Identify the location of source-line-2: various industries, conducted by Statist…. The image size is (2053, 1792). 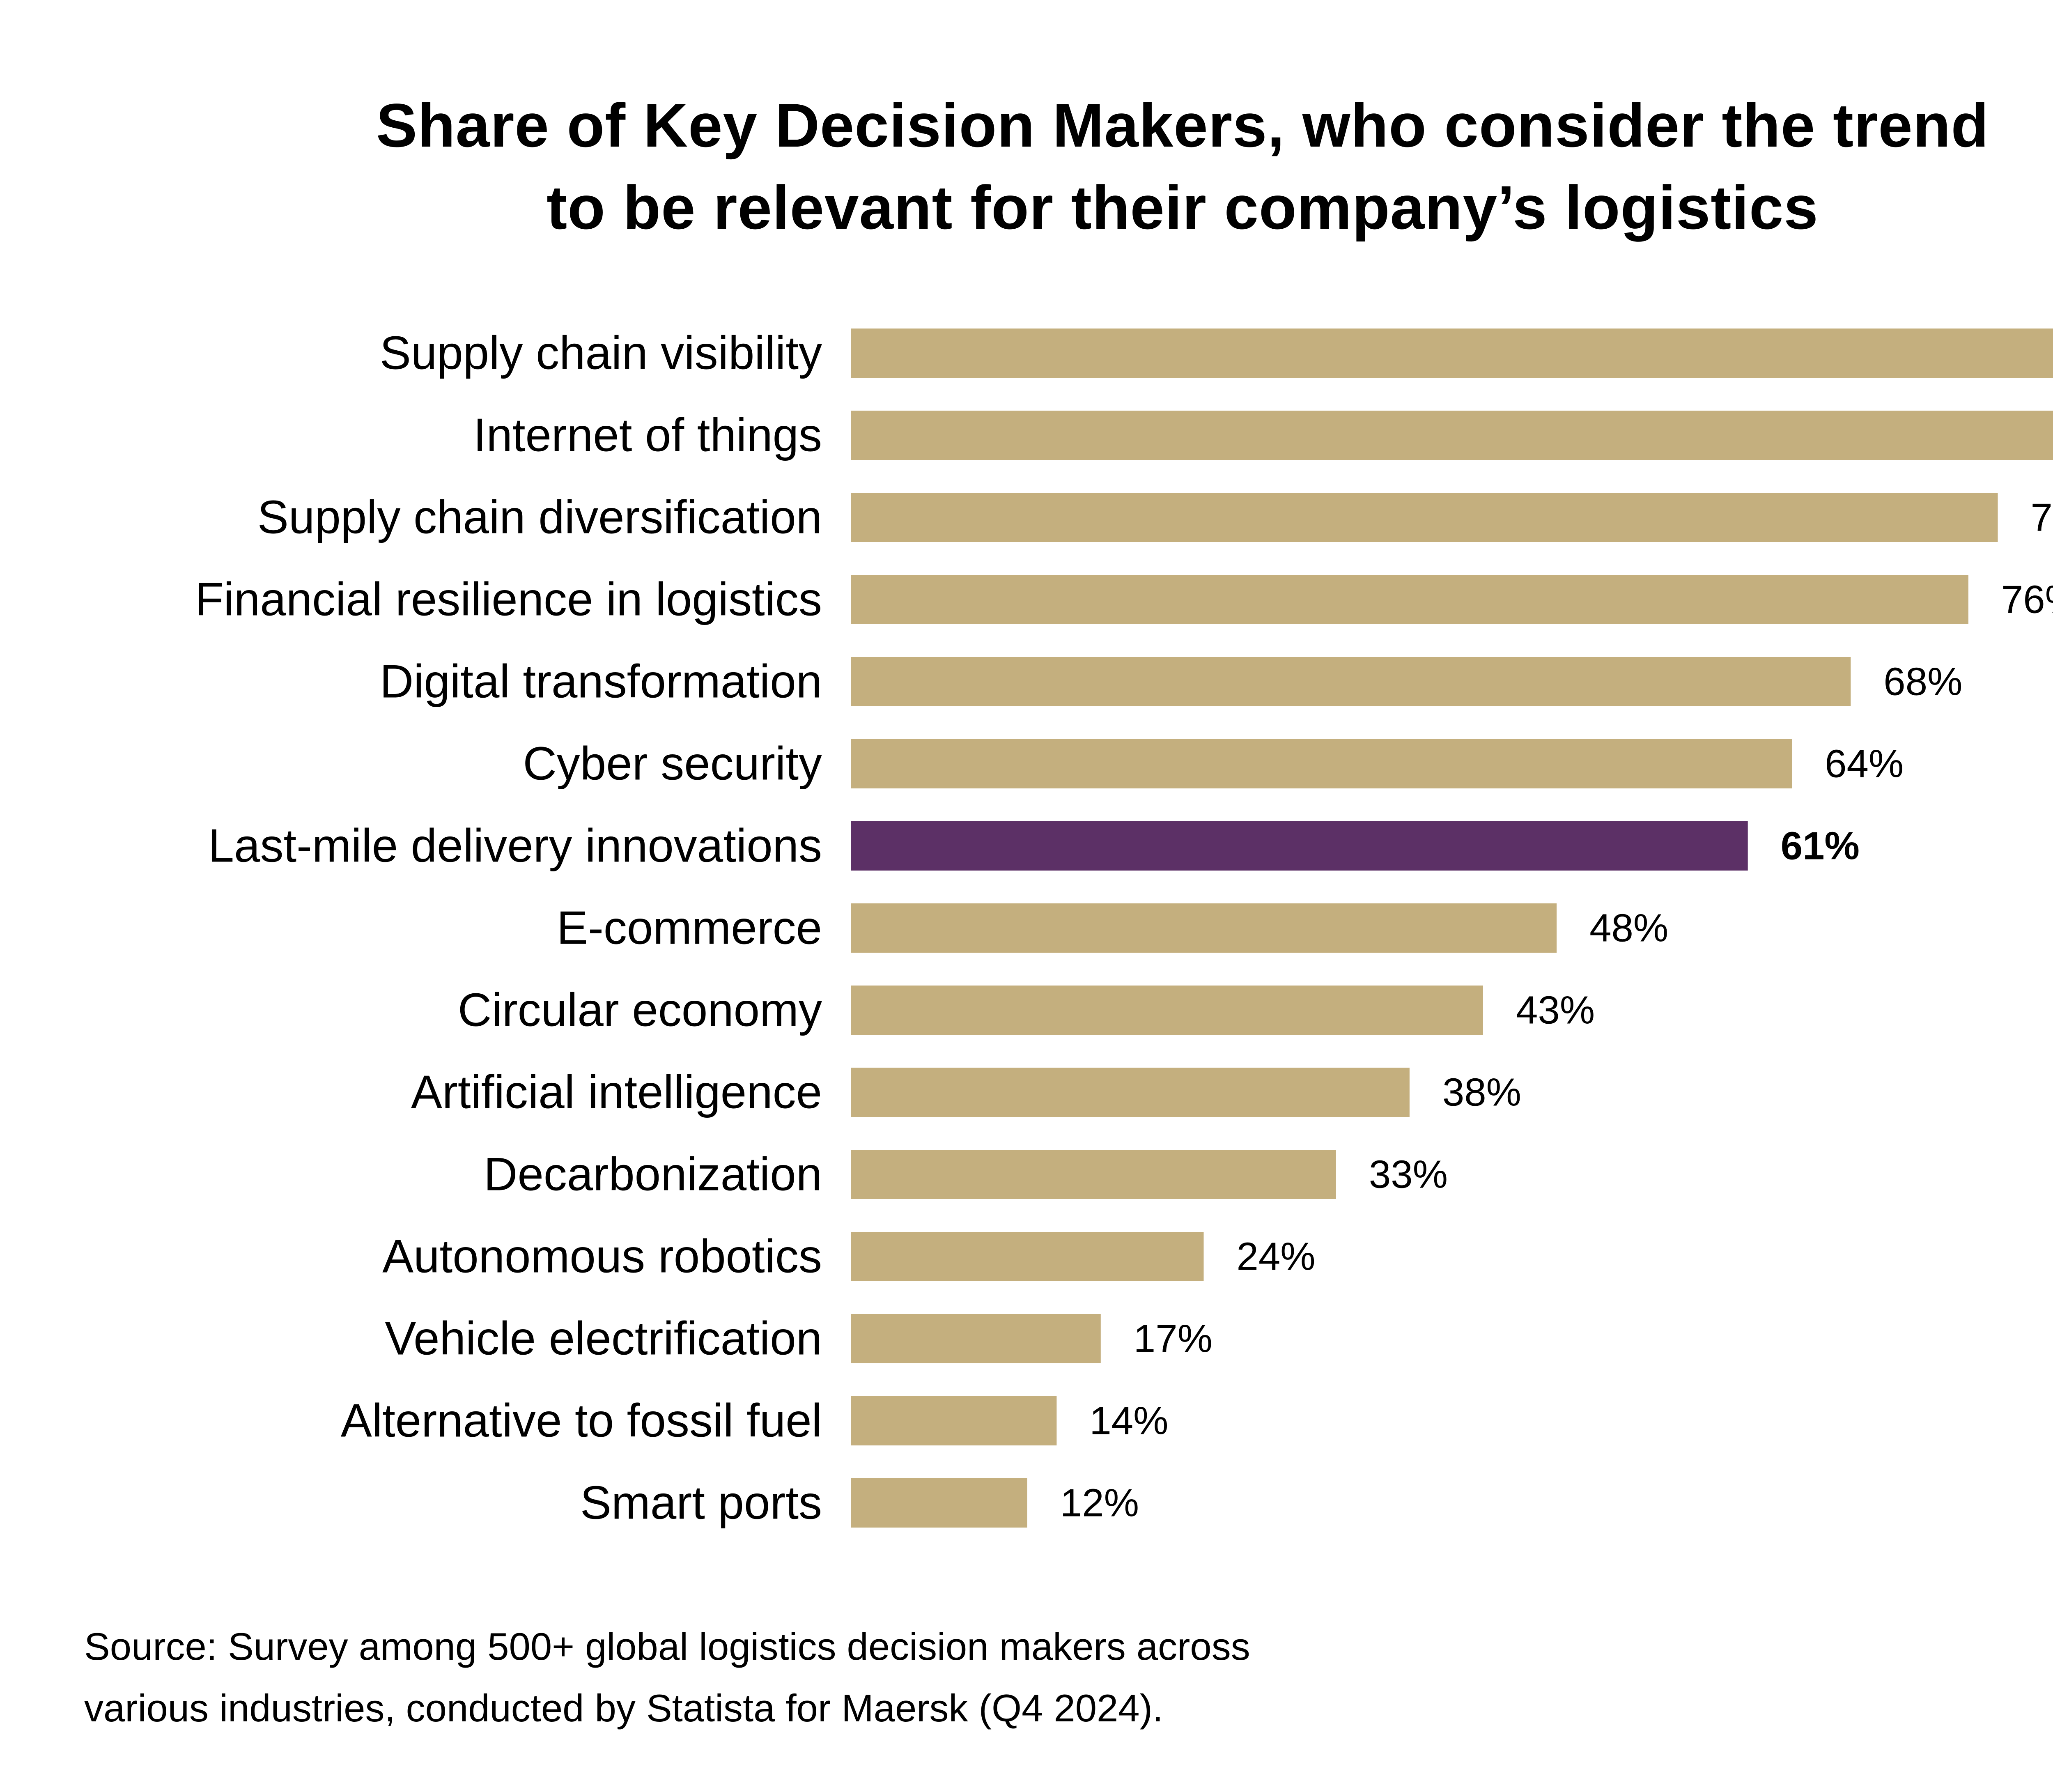
(624, 1708).